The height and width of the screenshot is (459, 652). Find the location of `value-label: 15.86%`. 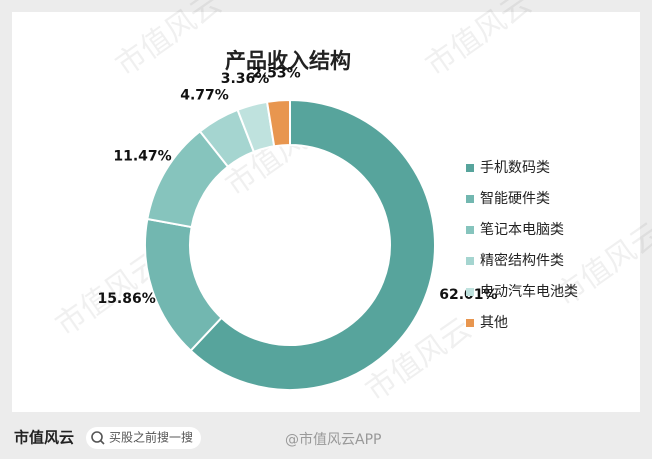

value-label: 15.86% is located at coordinates (126, 299).